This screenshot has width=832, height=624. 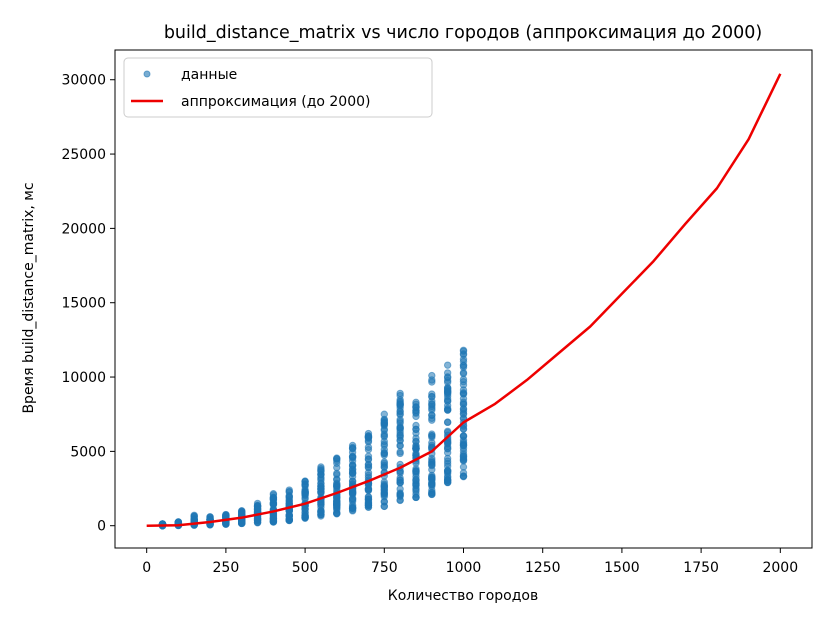 What do you see at coordinates (384, 568) in the screenshot?
I see `x-tick-label: 750` at bounding box center [384, 568].